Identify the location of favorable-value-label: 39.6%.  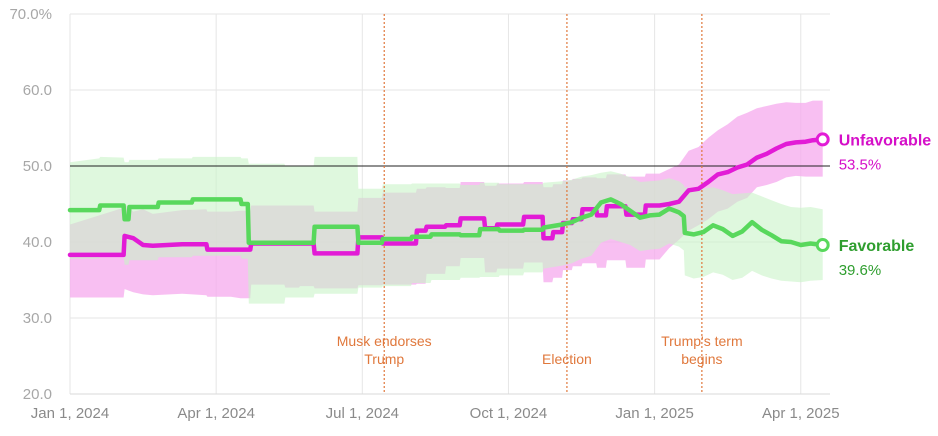
(860, 270).